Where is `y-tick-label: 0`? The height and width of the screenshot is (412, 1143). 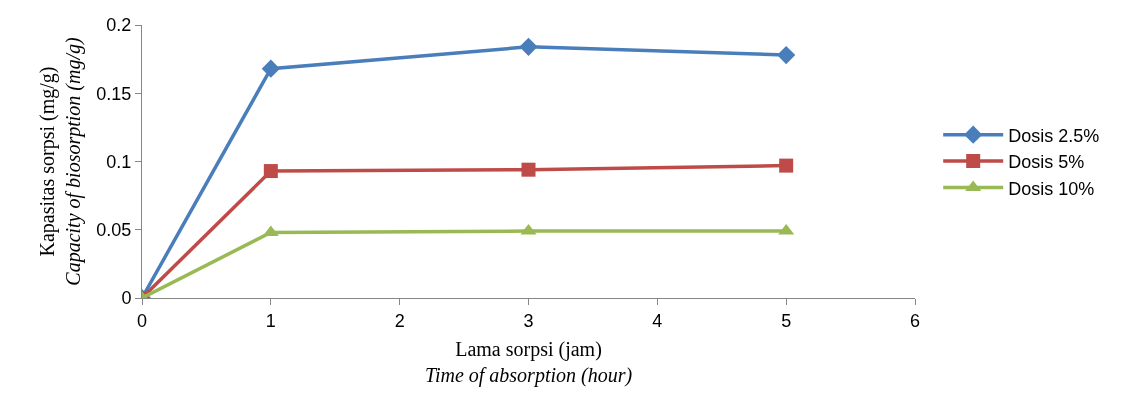 y-tick-label: 0 is located at coordinates (126, 298).